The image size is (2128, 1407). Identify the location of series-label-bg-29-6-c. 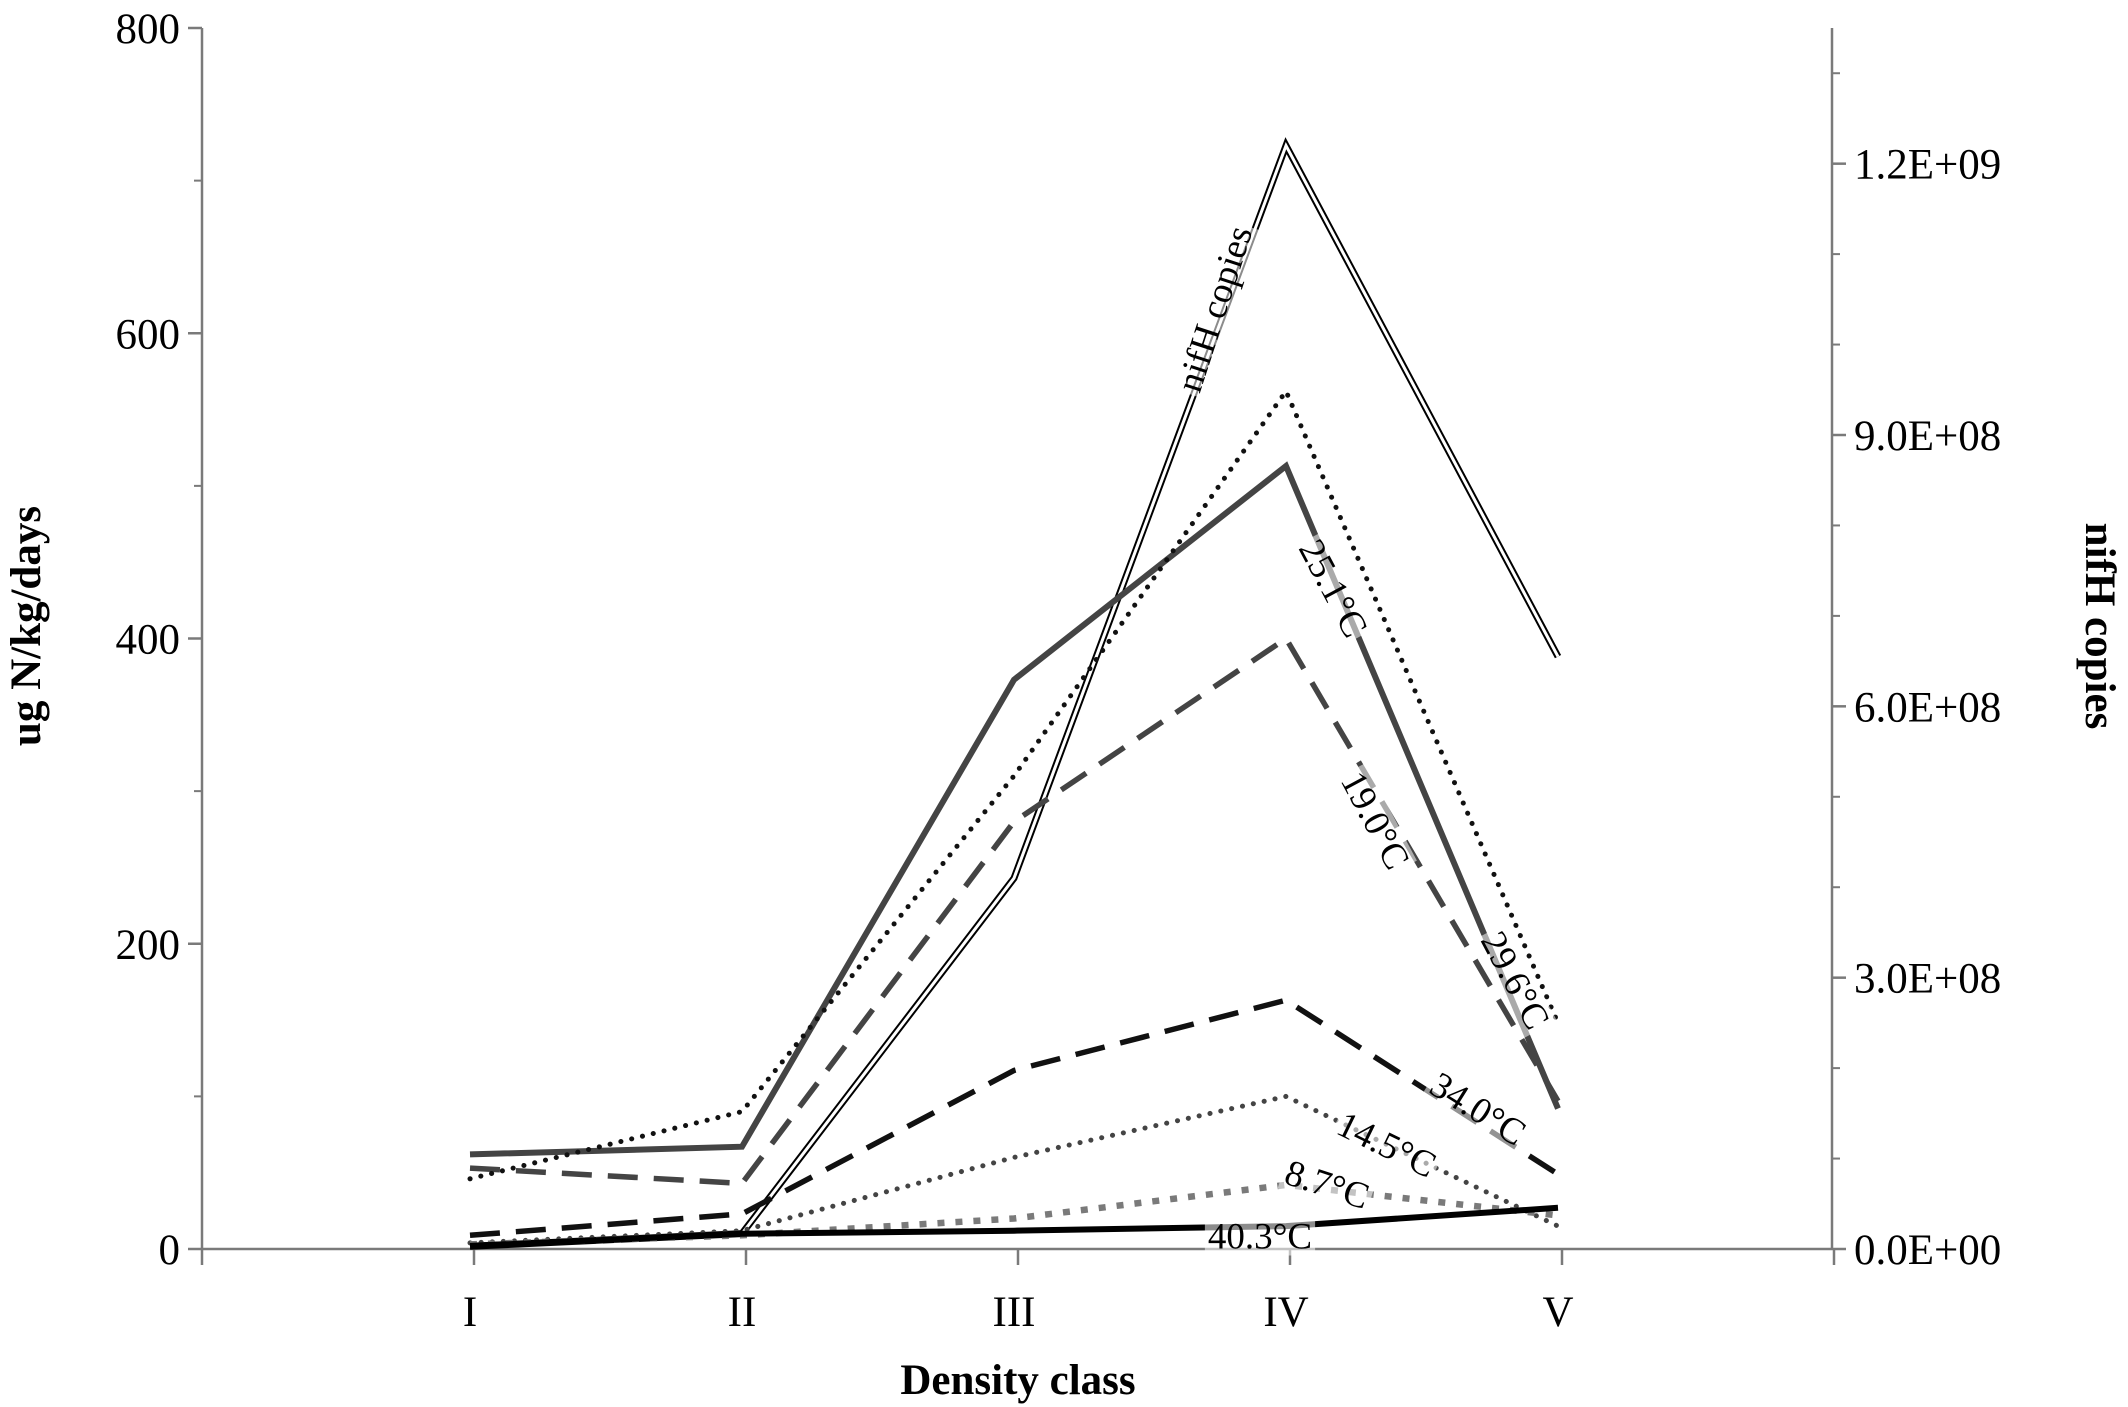
(1514, 980).